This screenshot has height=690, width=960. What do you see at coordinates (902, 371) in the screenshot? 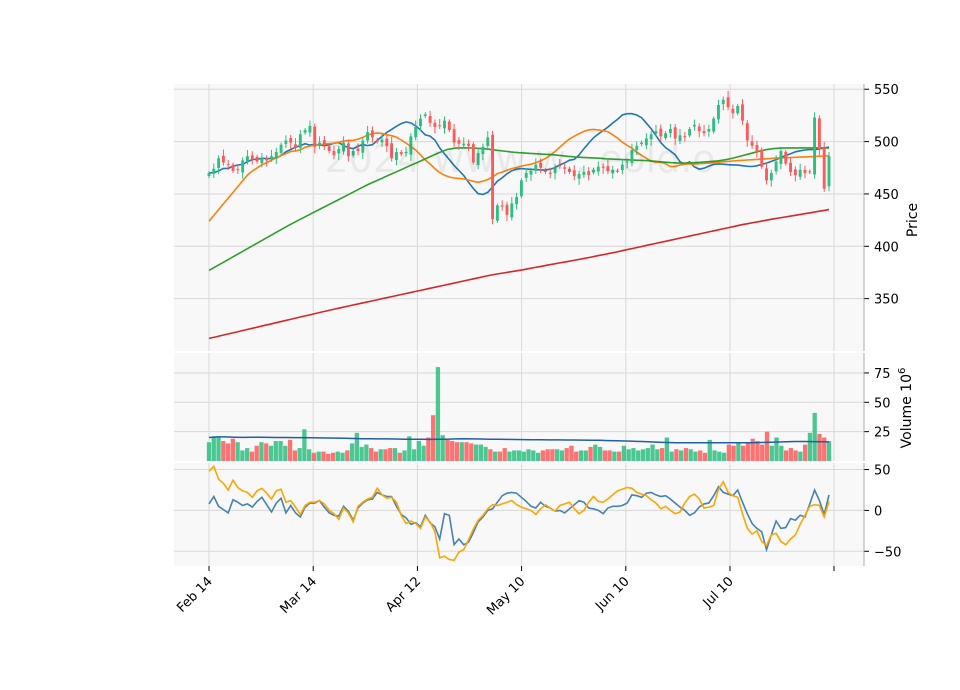
I see `volume-axis-label-exponent: 6` at bounding box center [902, 371].